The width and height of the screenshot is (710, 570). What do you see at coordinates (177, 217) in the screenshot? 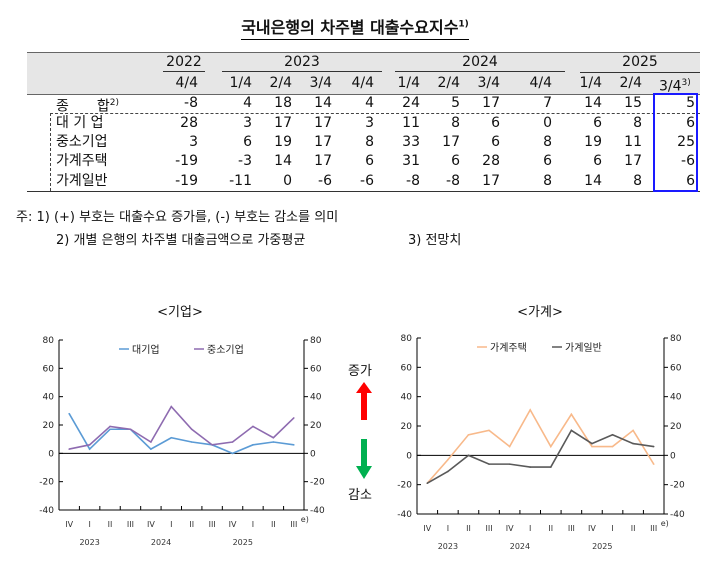
I see `note-1: 주: 1) (+) 부호는 대출수요 증가를, (-) 부호는 감소를 의미` at bounding box center [177, 217].